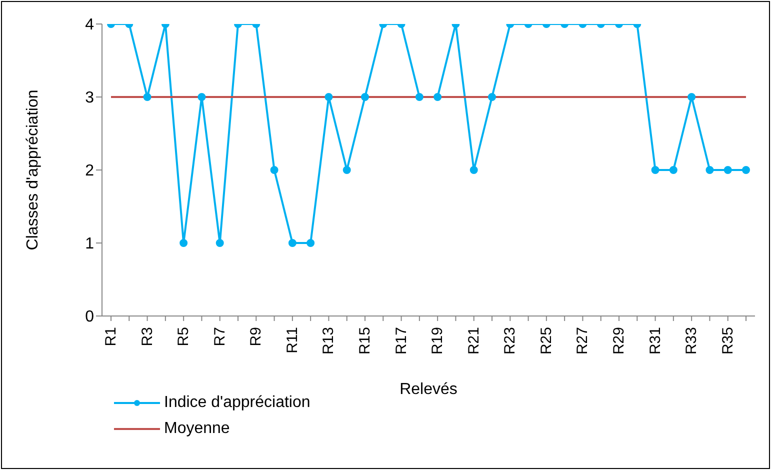 Image resolution: width=771 pixels, height=470 pixels. Describe the element at coordinates (89, 98) in the screenshot. I see `y-tick-label: 3` at that location.